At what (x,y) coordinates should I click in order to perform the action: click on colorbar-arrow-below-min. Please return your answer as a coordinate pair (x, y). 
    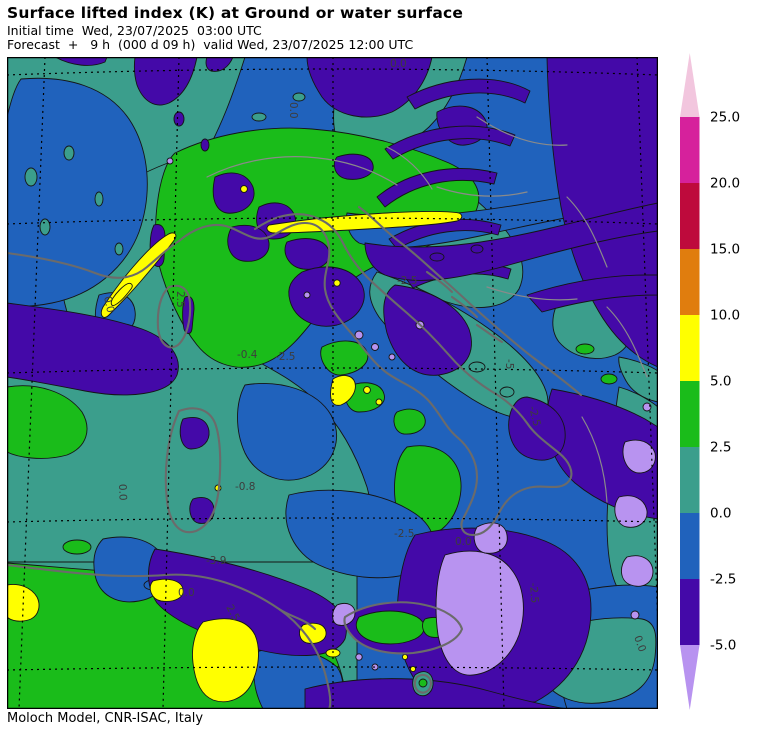
    Looking at the image, I should click on (690, 677).